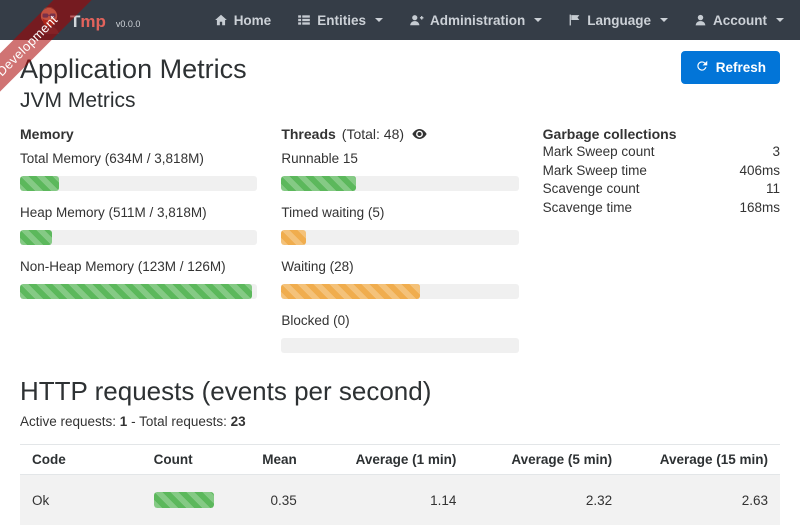  I want to click on gc-value: 3, so click(776, 152).